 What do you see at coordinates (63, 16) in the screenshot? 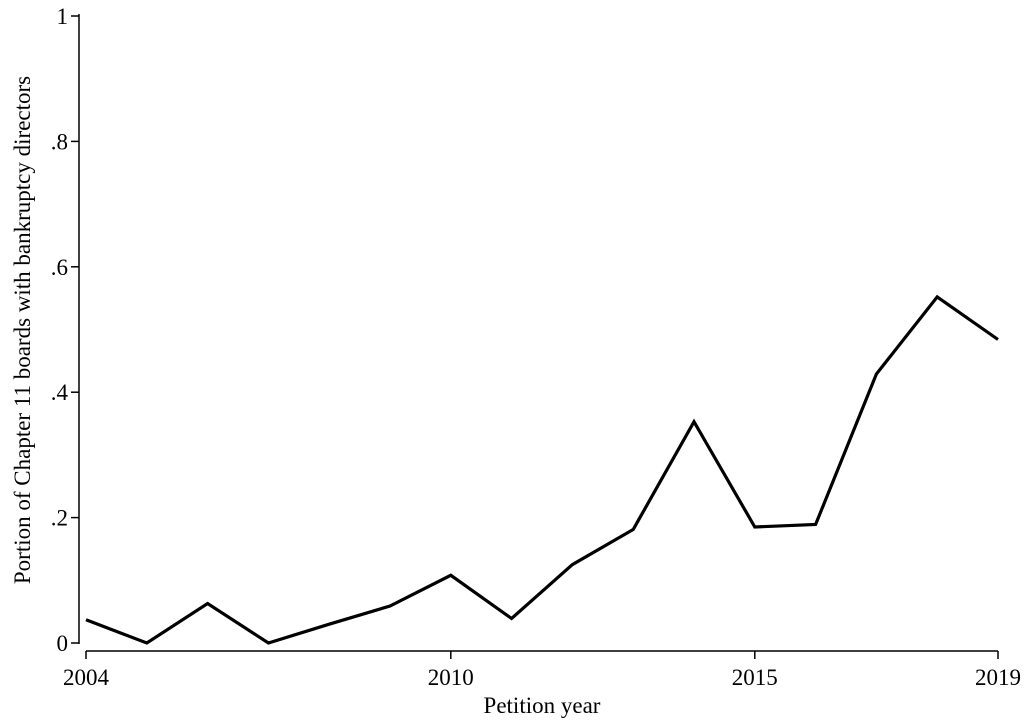
I see `y-tick-label: 1` at bounding box center [63, 16].